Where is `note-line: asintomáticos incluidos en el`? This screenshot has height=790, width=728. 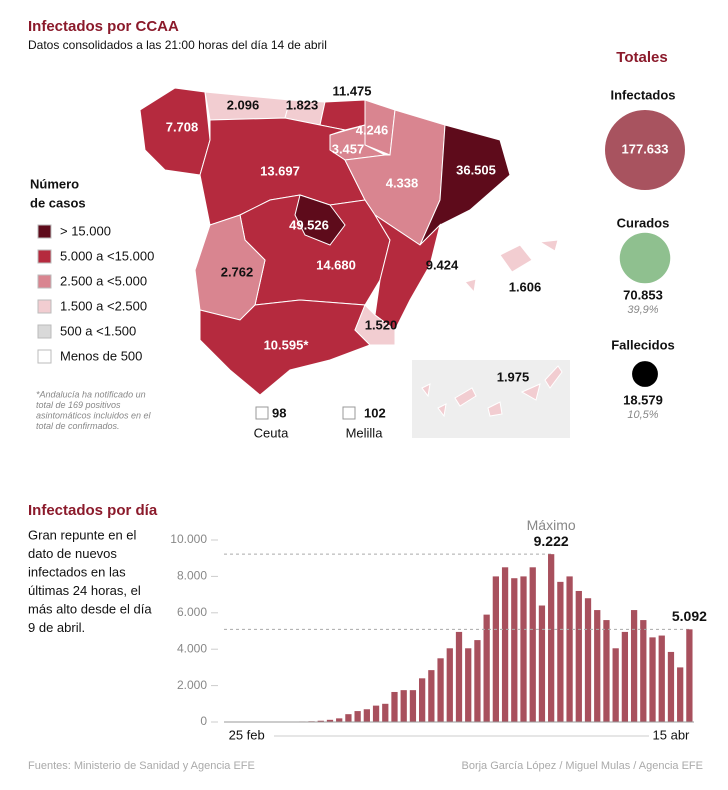
note-line: asintomáticos incluidos en el is located at coordinates (94, 415).